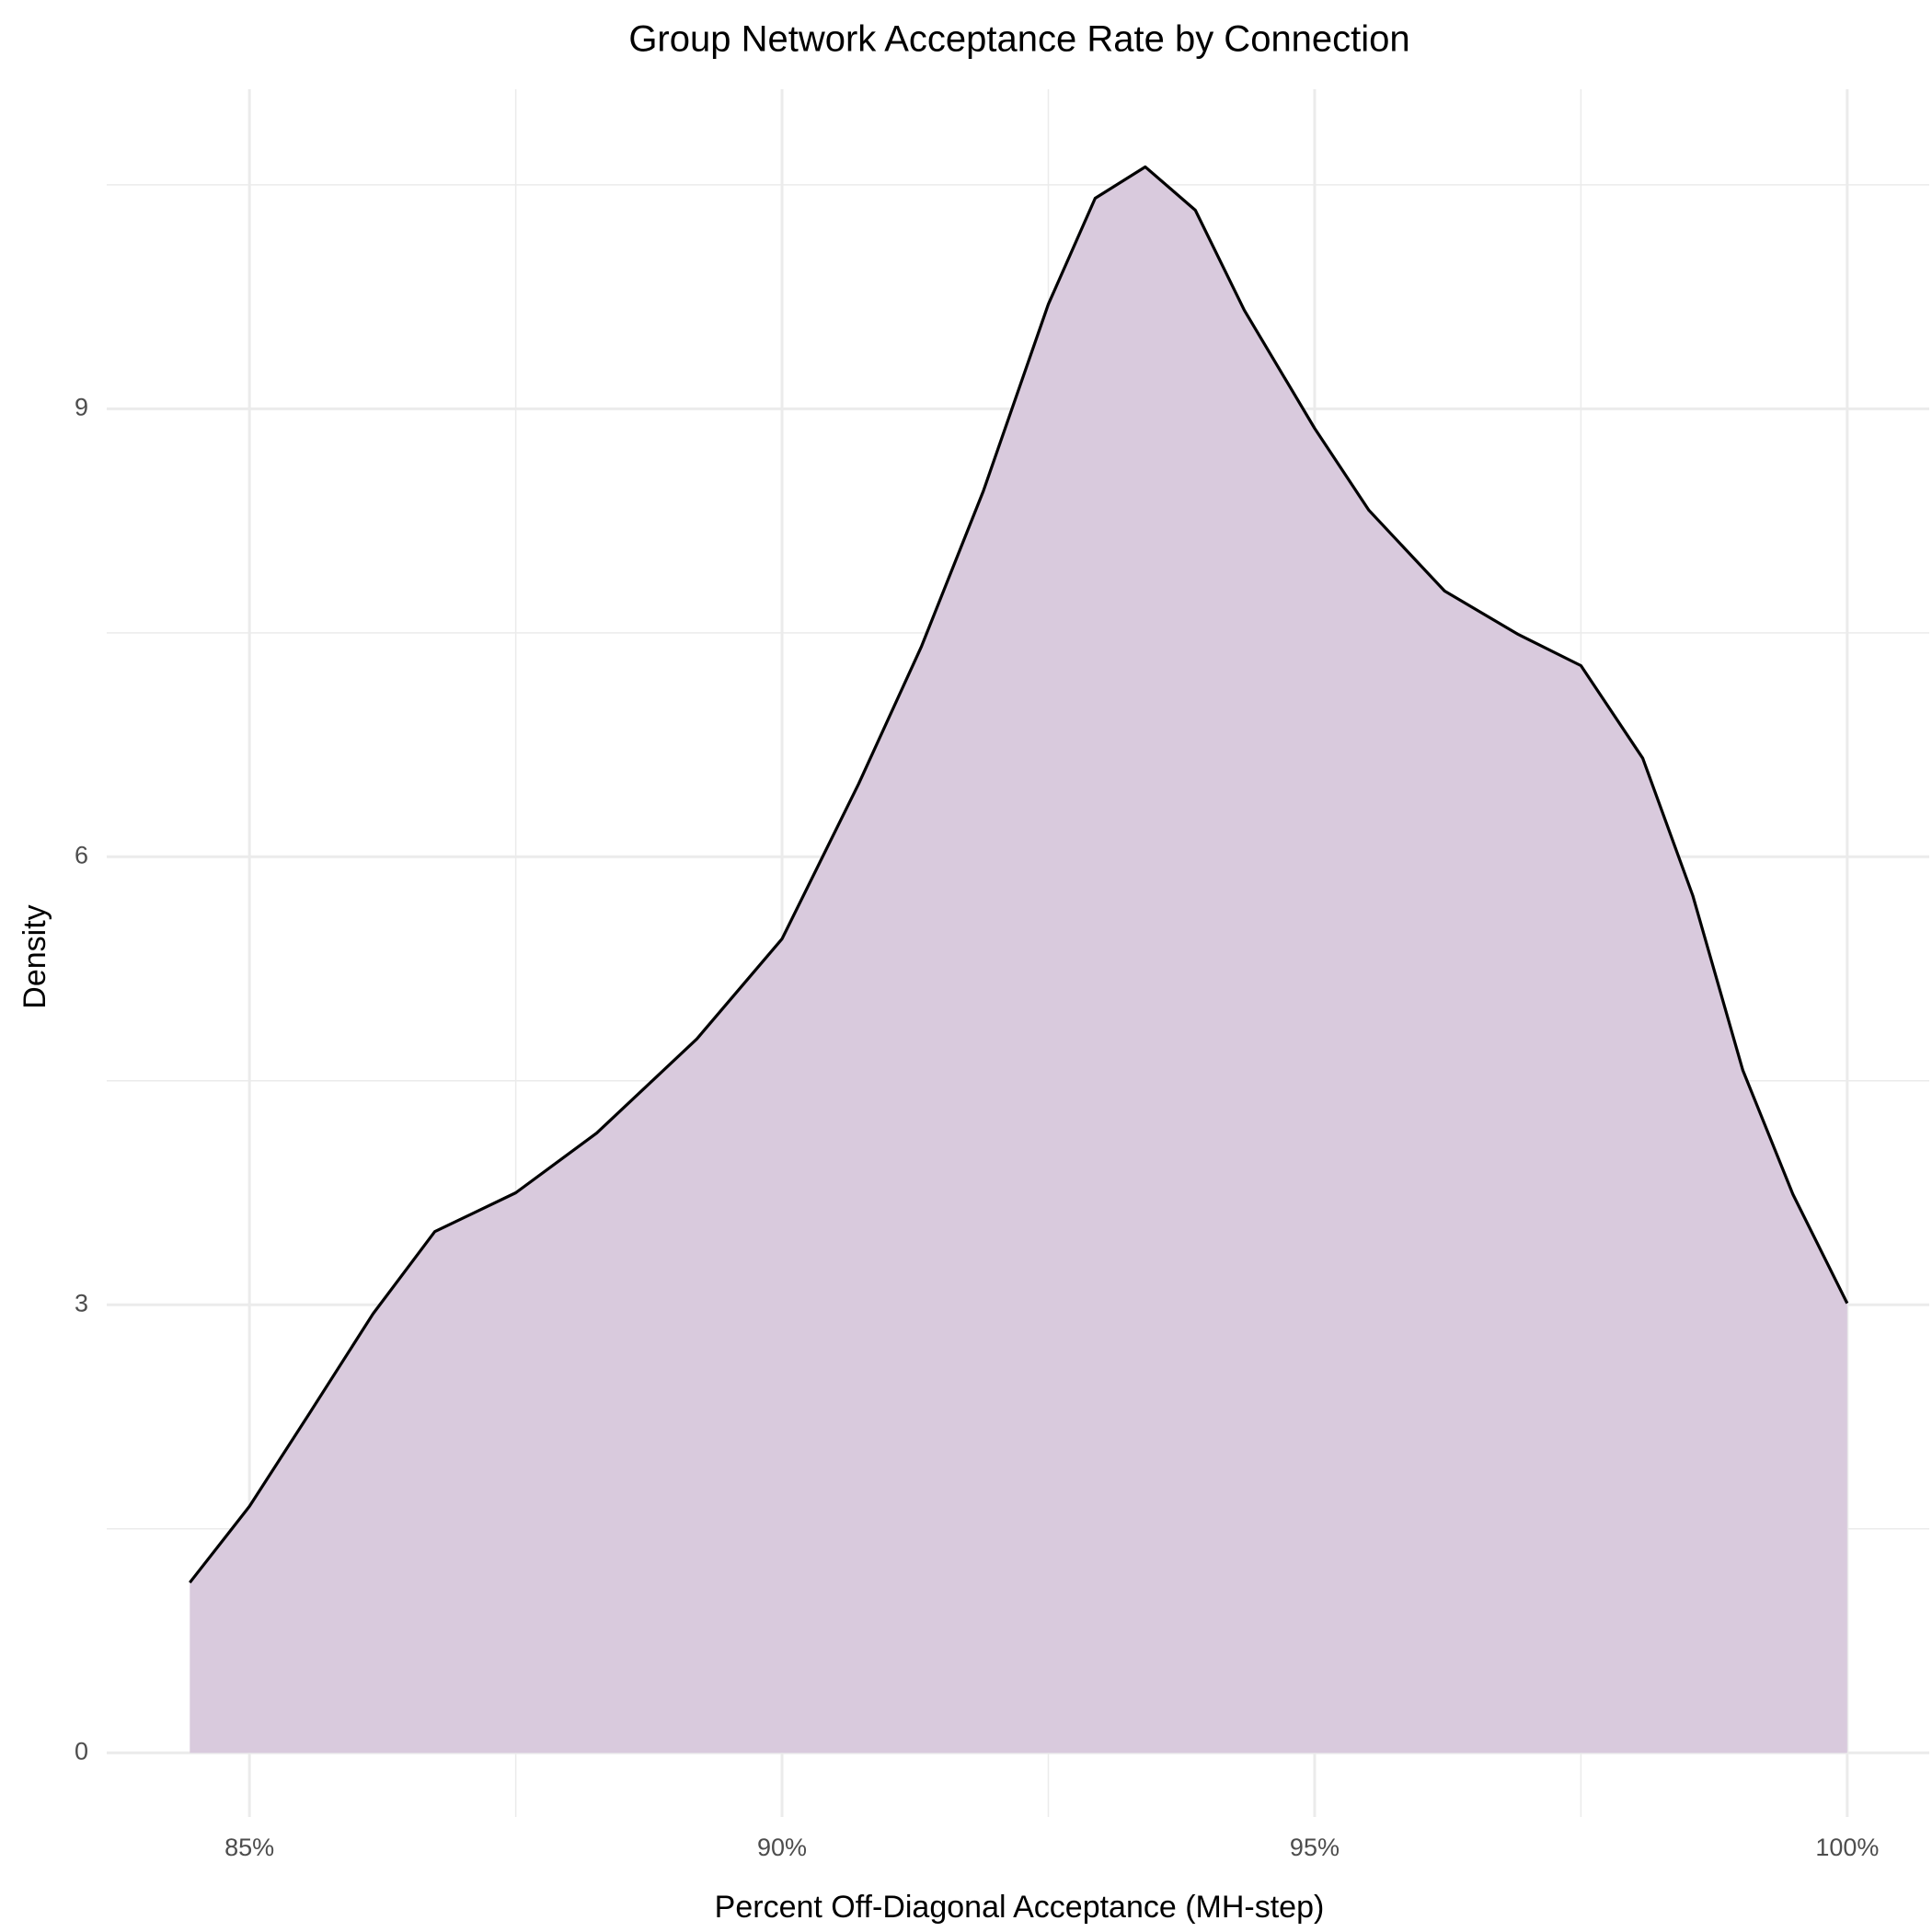 This screenshot has height=1932, width=1932. Describe the element at coordinates (1315, 1847) in the screenshot. I see `x-tick-label: 95%` at that location.